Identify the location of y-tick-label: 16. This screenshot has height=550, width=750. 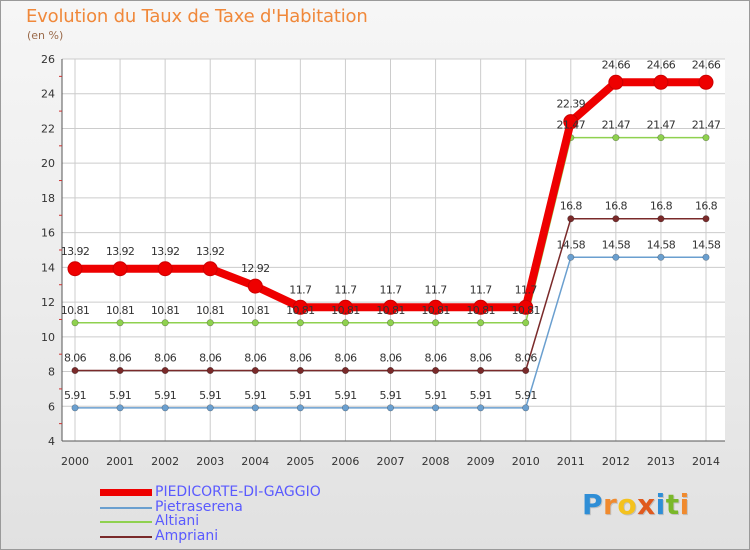
(48, 233).